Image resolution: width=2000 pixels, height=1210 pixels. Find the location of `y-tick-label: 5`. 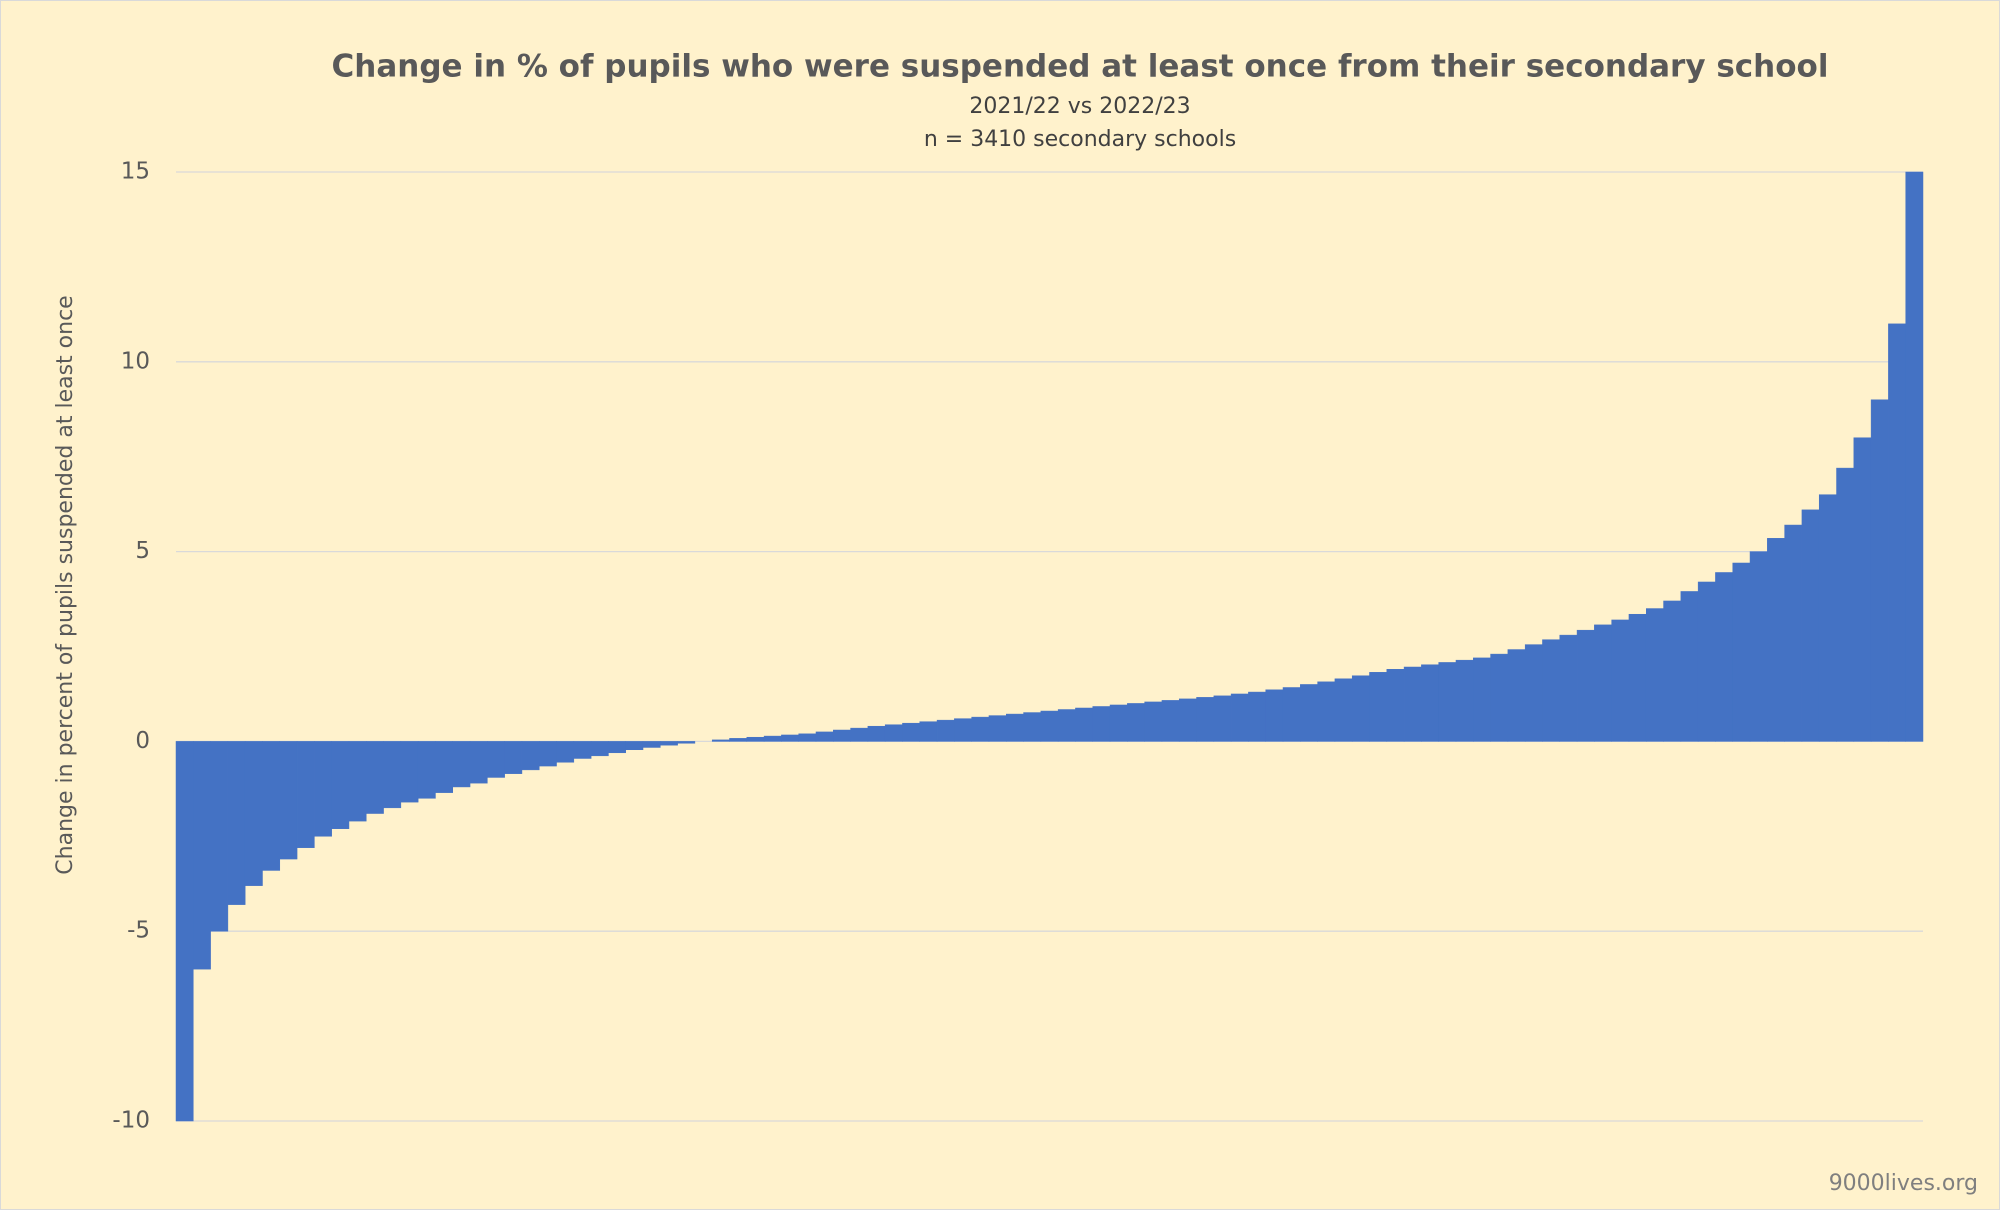

y-tick-label: 5 is located at coordinates (142, 551).